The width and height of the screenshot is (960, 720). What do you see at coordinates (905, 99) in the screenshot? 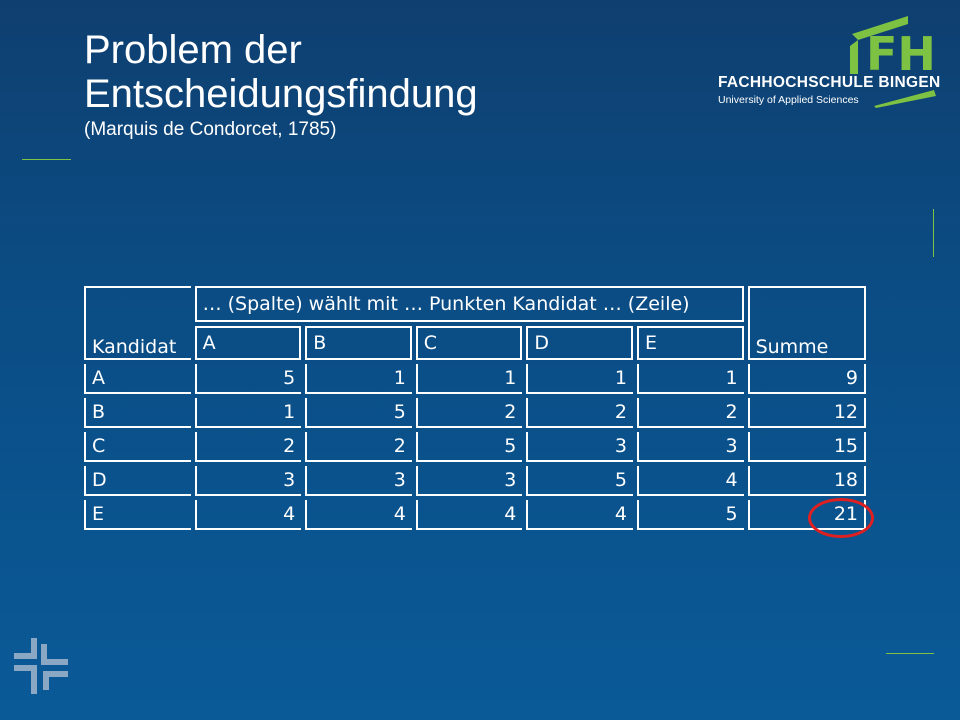
I see `logo-swoosh-icon` at bounding box center [905, 99].